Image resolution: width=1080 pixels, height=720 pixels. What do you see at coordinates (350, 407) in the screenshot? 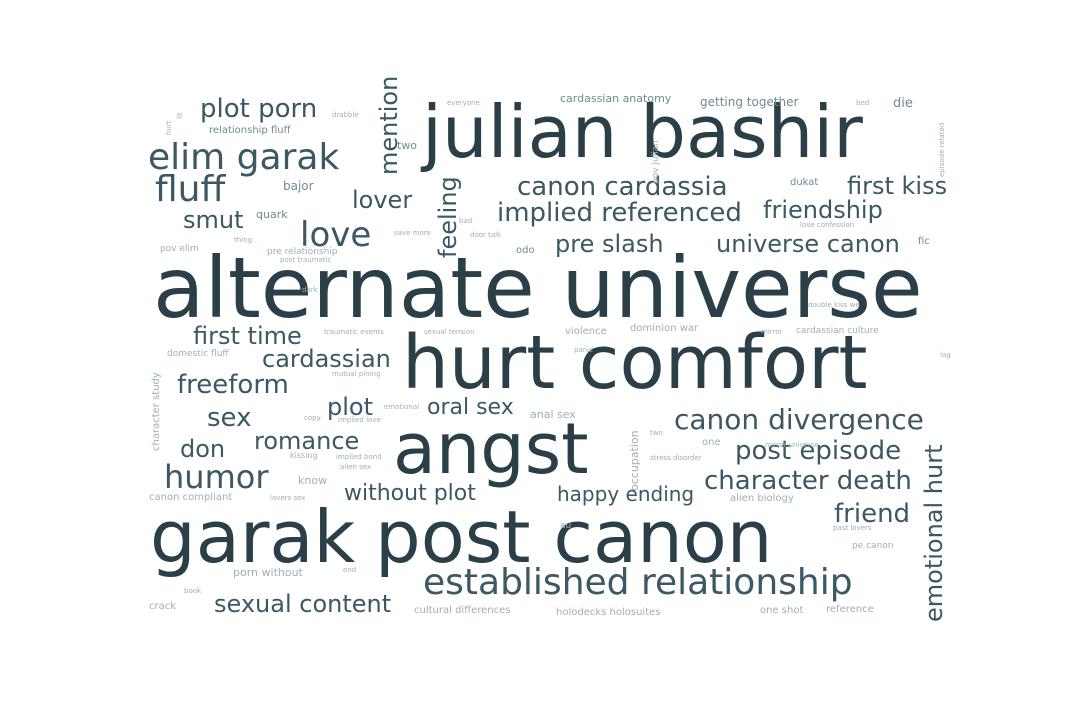
I see `word-plot: plot` at bounding box center [350, 407].